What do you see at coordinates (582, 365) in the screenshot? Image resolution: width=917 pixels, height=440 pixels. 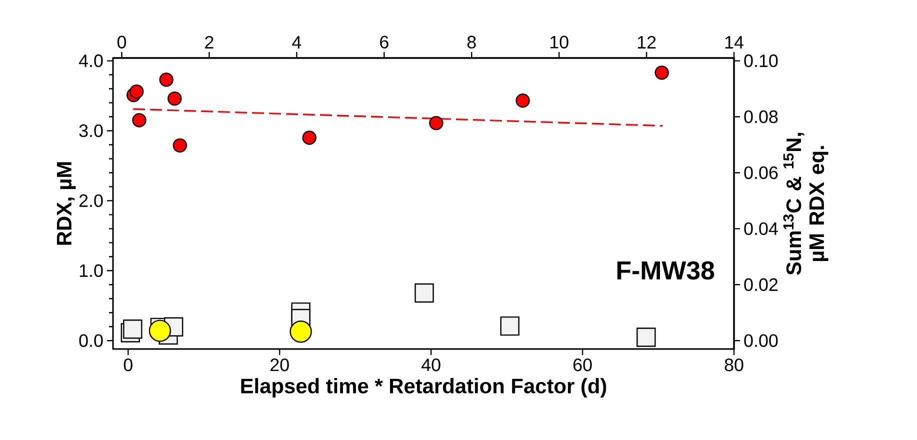 I see `x-tick-label: 60` at bounding box center [582, 365].